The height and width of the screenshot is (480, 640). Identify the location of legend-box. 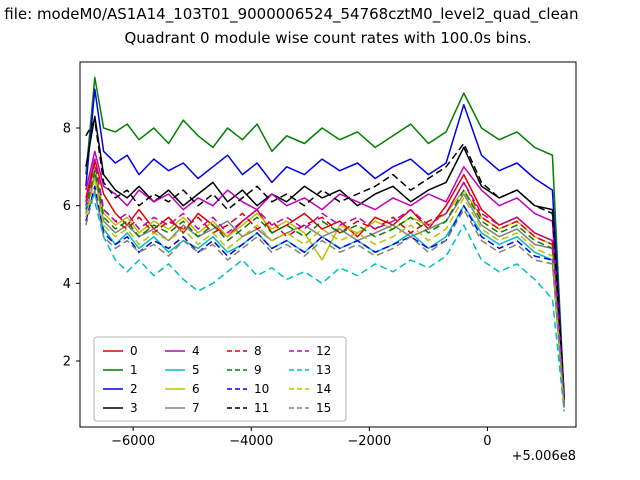
(220, 379).